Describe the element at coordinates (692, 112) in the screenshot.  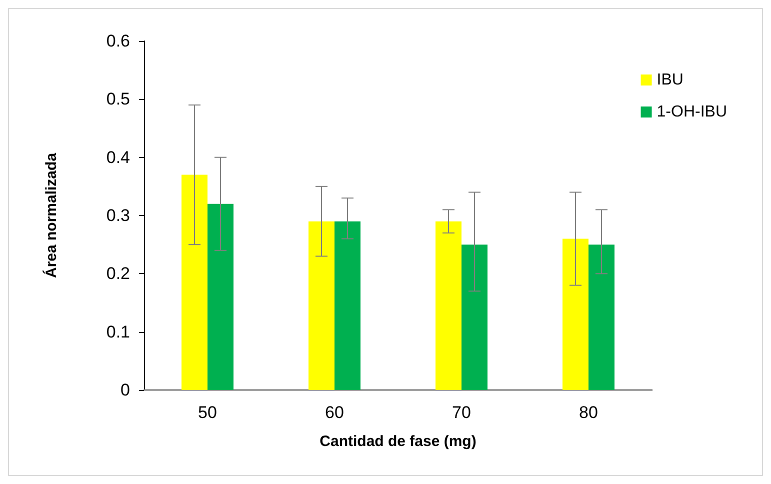
I see `legend-label: 1-OH-IBU` at that location.